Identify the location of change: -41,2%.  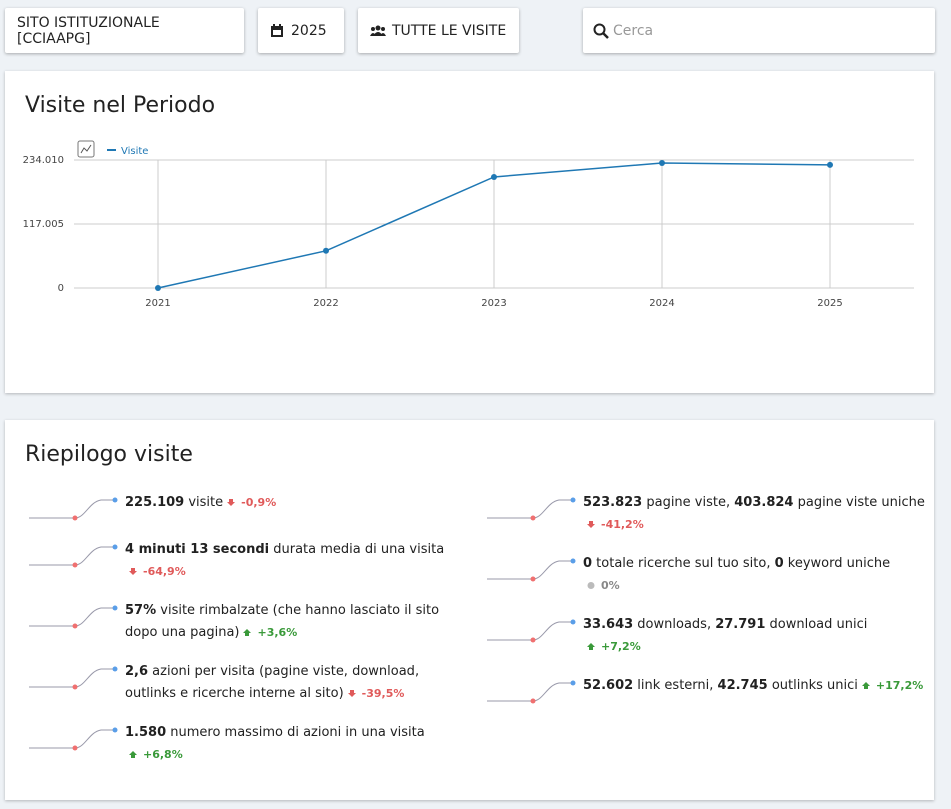
(615, 524).